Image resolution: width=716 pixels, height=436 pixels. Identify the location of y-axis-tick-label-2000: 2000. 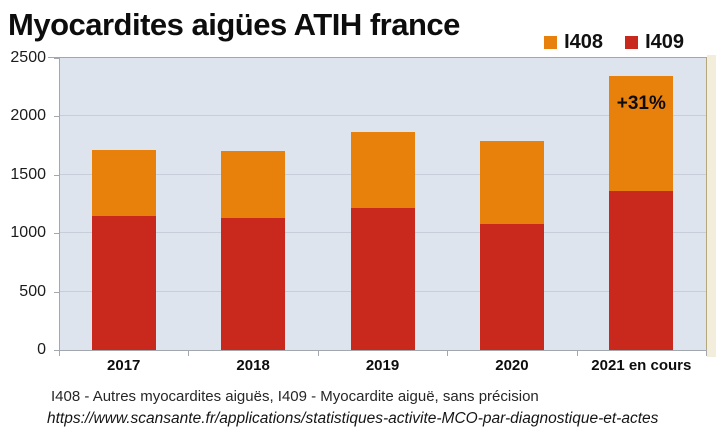
(28, 116).